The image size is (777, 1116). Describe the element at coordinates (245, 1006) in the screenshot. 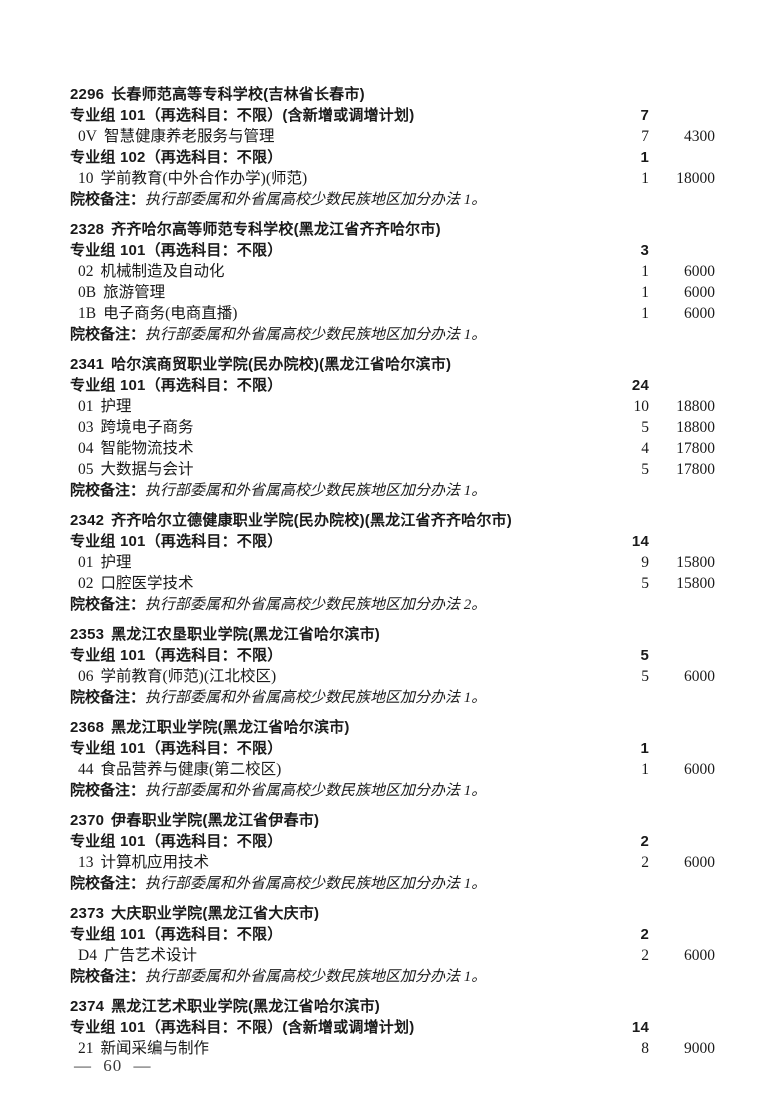

I see `school-name: 黑龙江艺术职业学院(黑龙江省哈尔滨市)` at that location.